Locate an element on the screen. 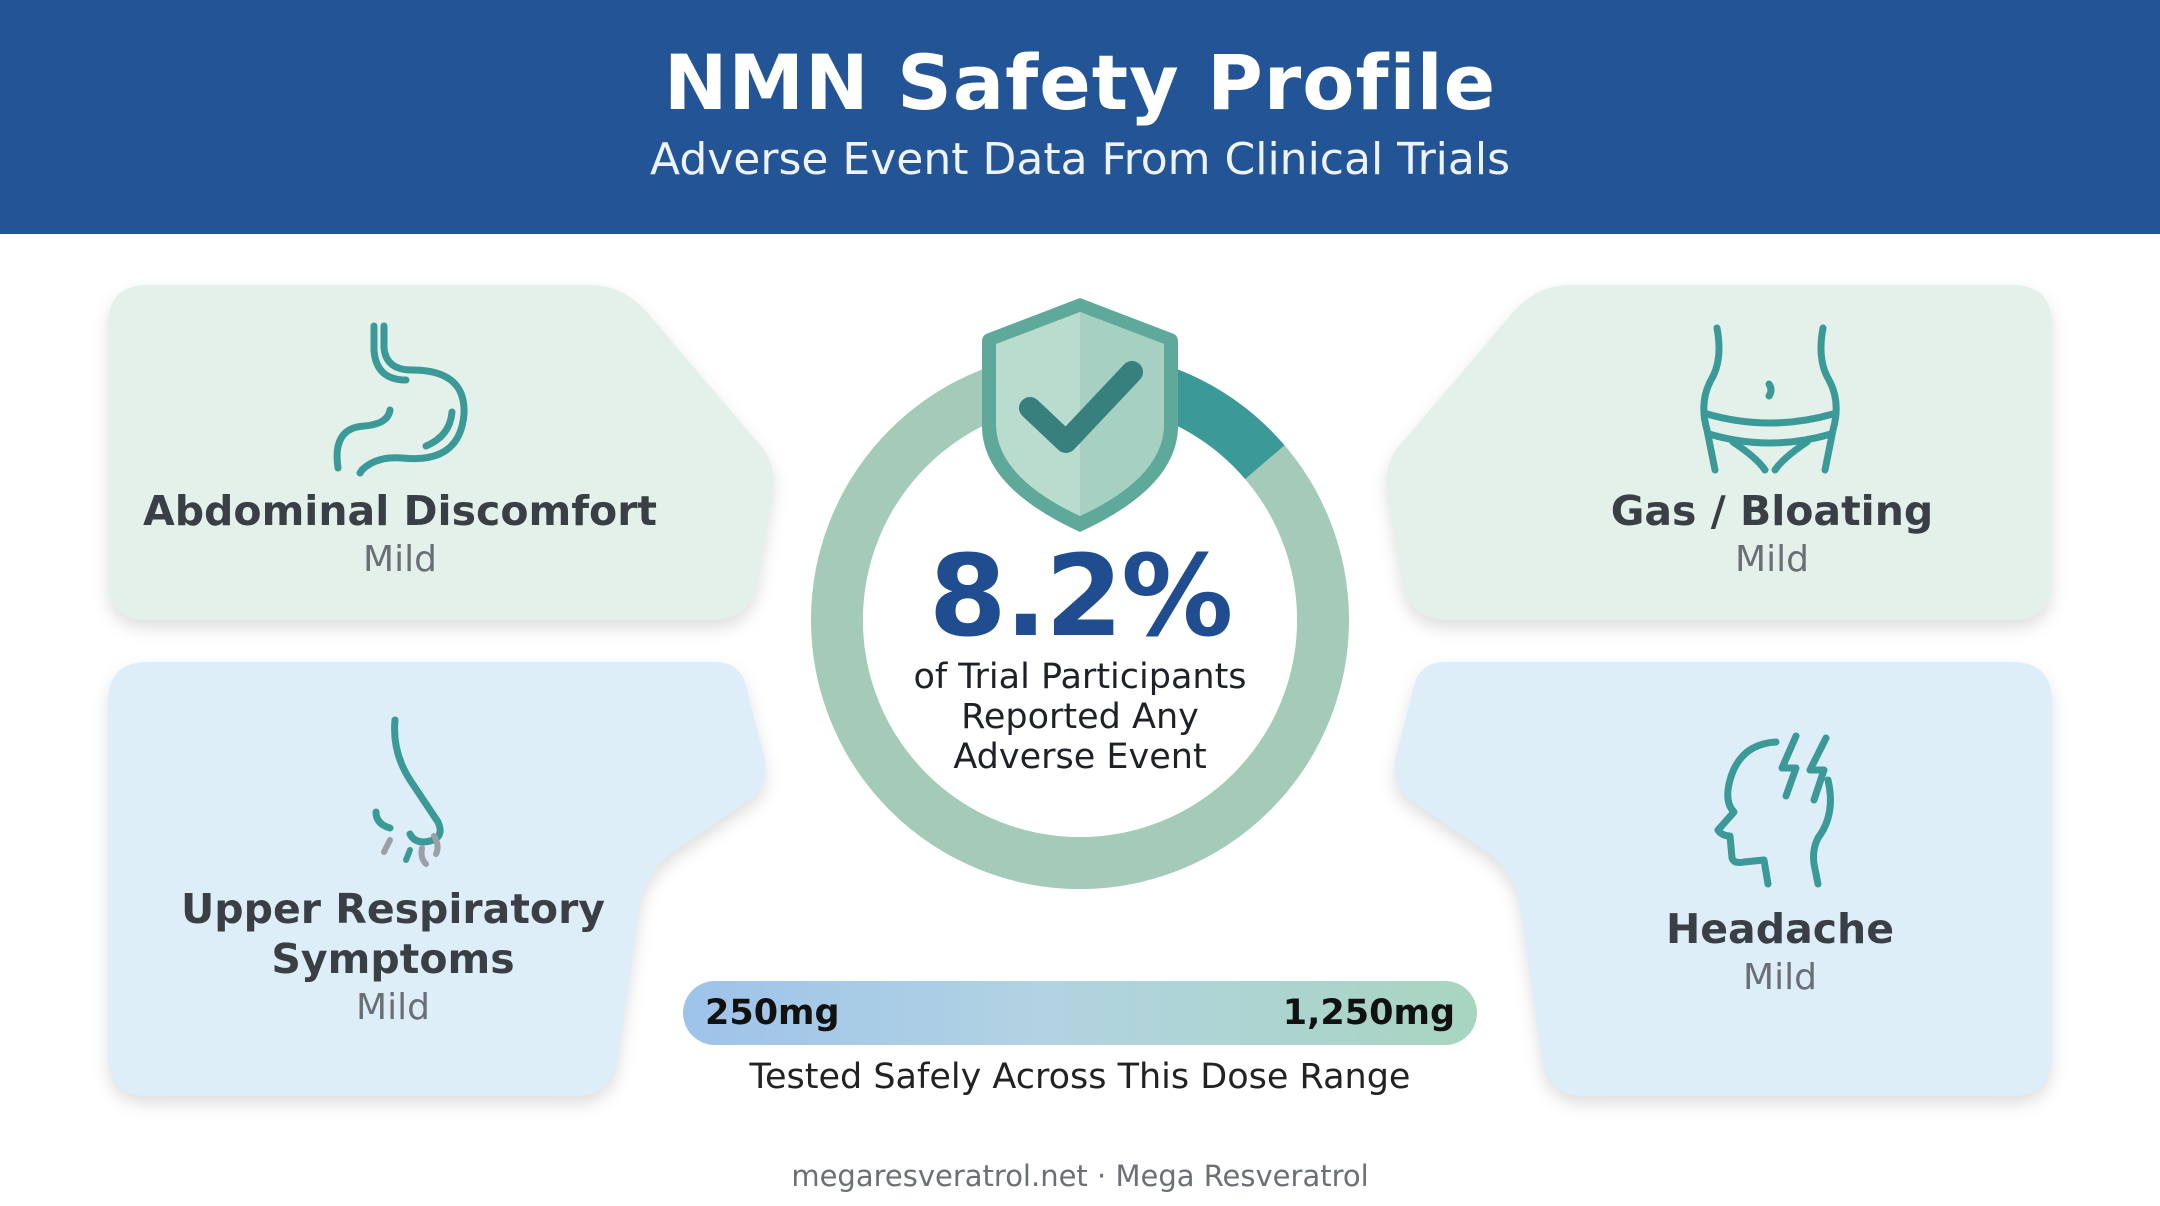  card-title: Headache is located at coordinates (1780, 929).